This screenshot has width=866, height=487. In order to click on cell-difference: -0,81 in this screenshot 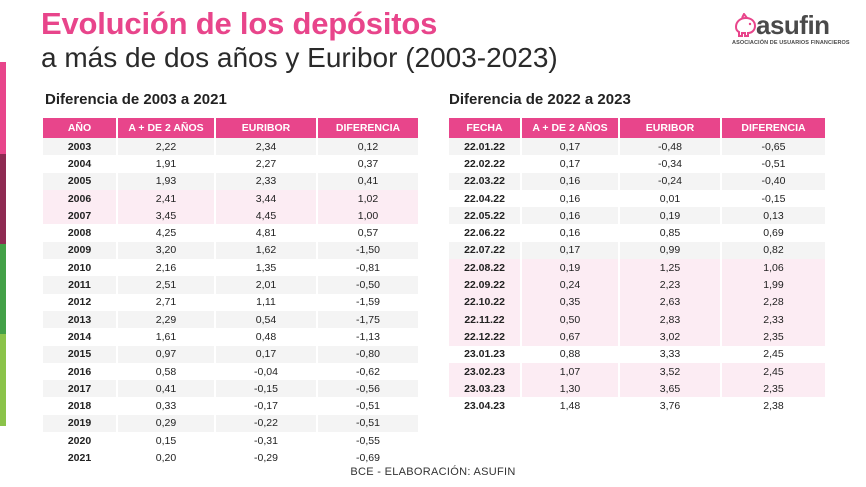, I will do `click(367, 268)`.